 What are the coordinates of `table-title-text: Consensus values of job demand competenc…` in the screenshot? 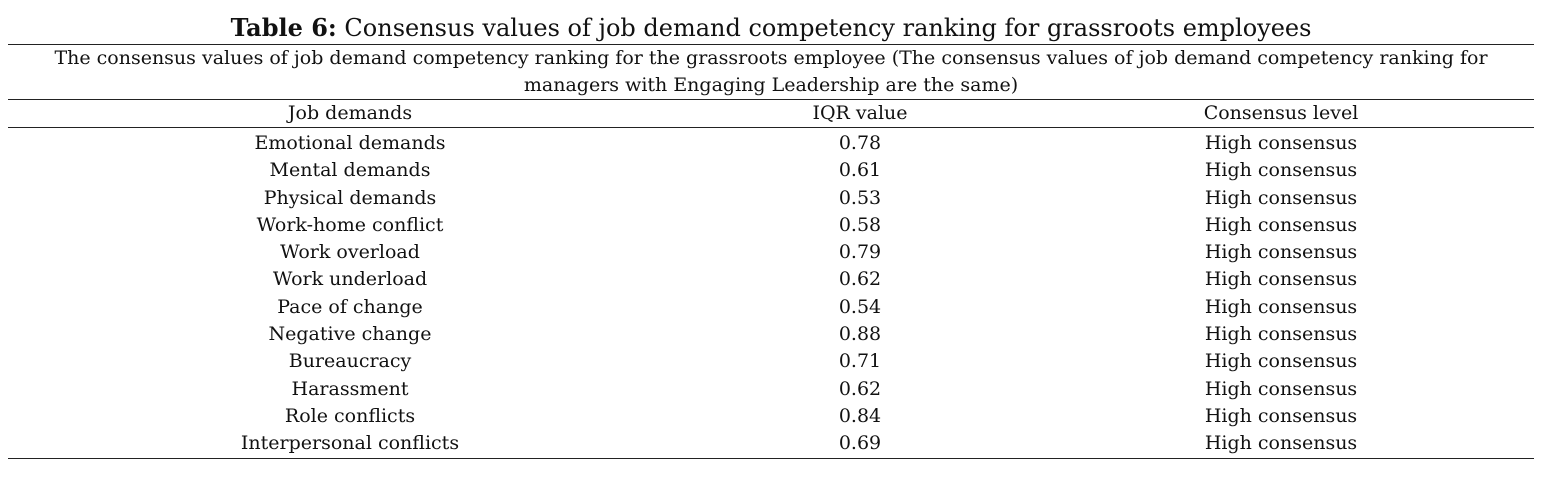 It's located at (828, 28).